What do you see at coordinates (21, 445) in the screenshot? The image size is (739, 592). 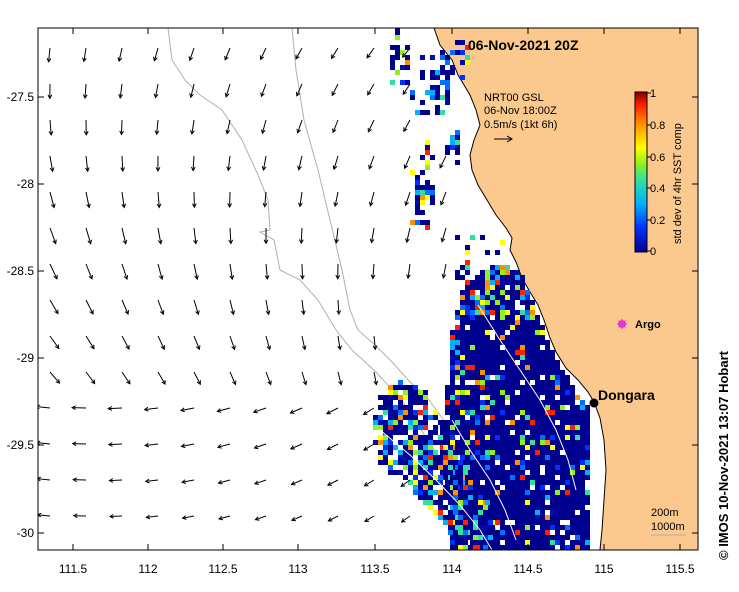 I see `y-tick-label: -29.5` at bounding box center [21, 445].